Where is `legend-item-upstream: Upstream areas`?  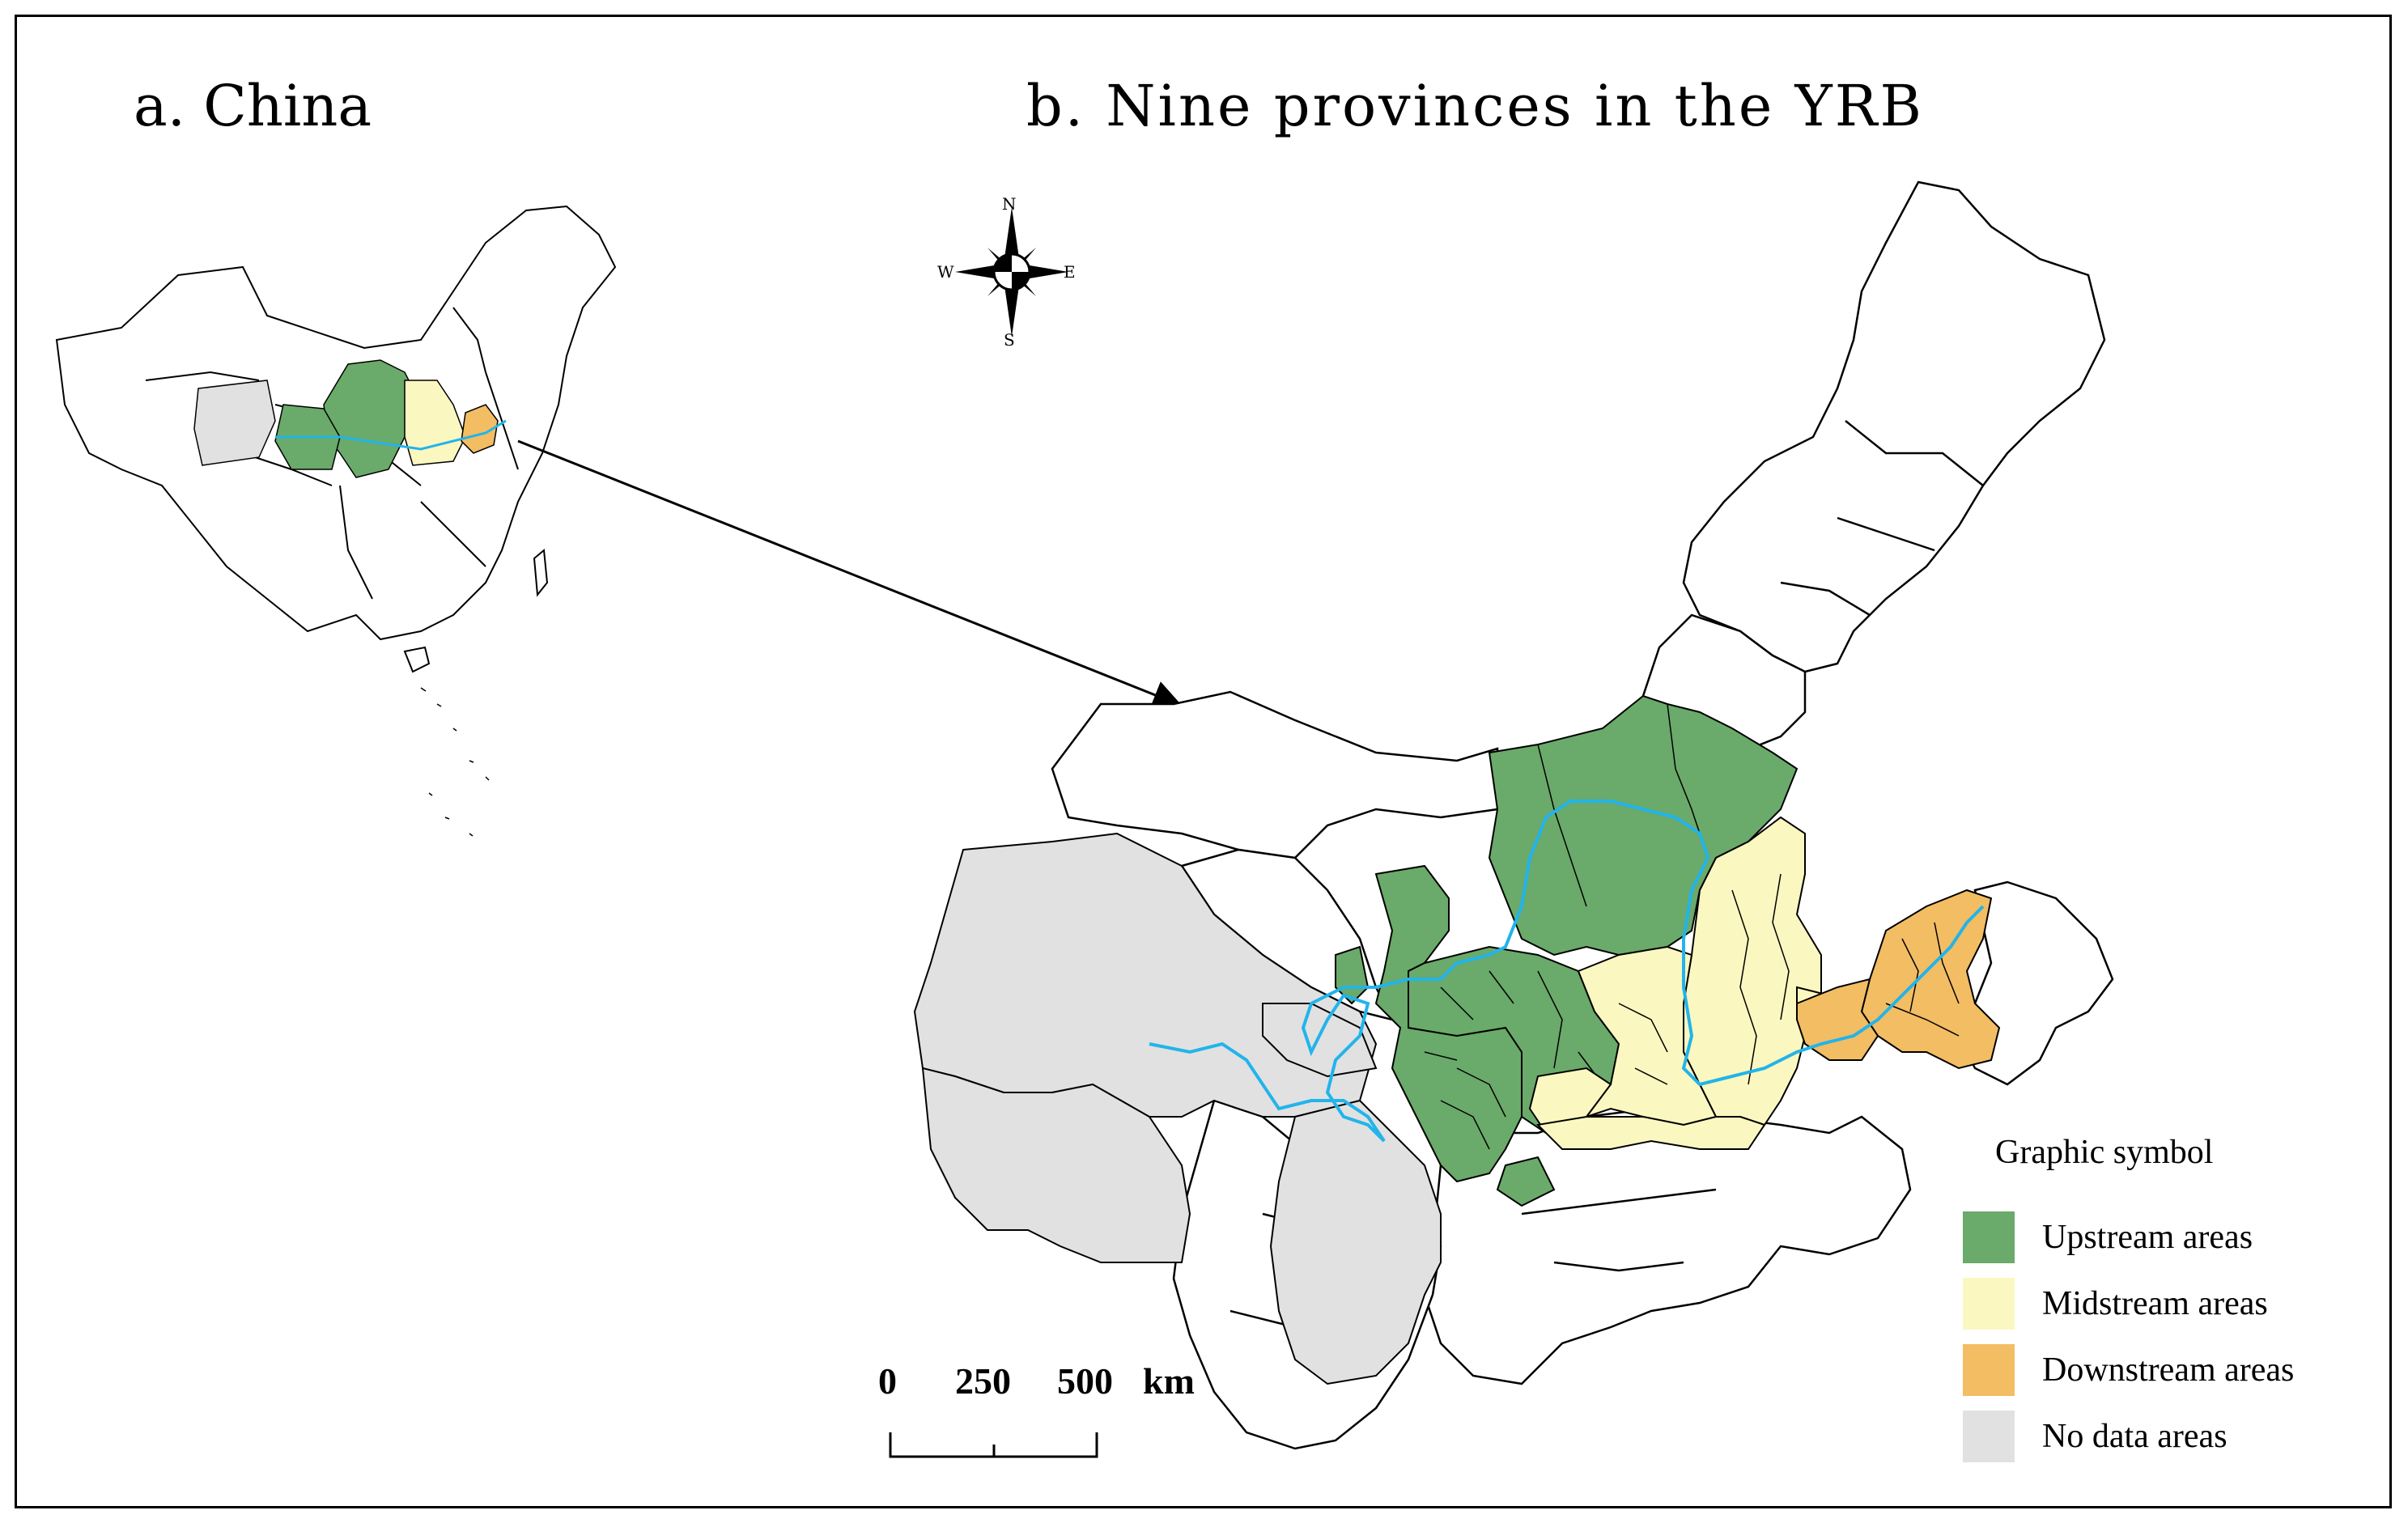 legend-item-upstream: Upstream areas is located at coordinates (2173, 1237).